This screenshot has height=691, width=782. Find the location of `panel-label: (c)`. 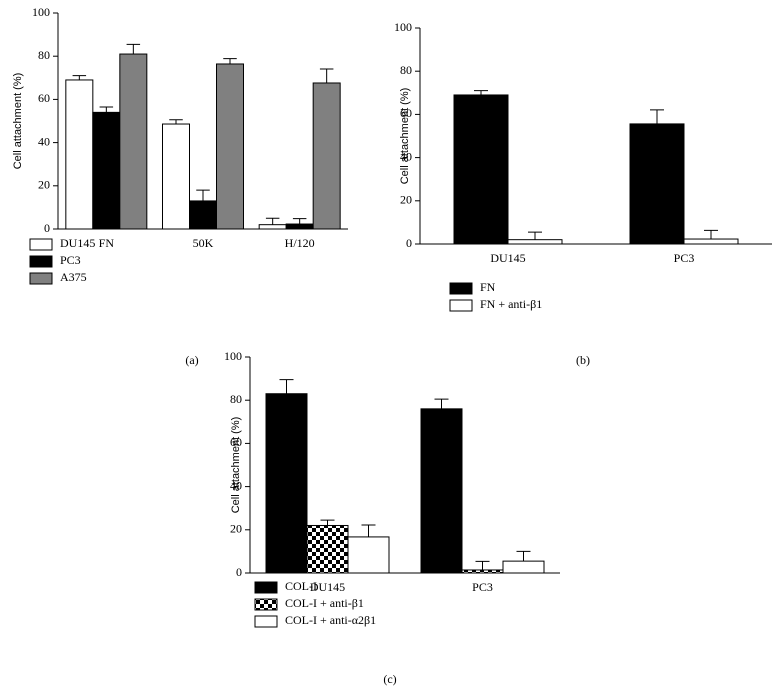

panel-label: (c) is located at coordinates (389, 679).